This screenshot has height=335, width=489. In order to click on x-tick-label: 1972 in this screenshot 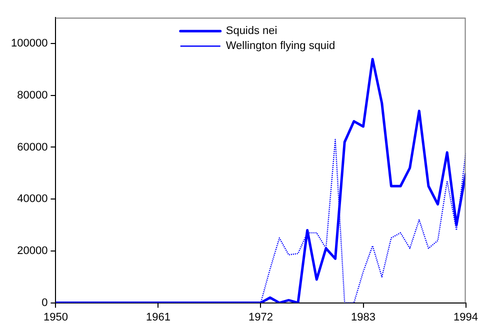, I will do `click(260, 317)`.